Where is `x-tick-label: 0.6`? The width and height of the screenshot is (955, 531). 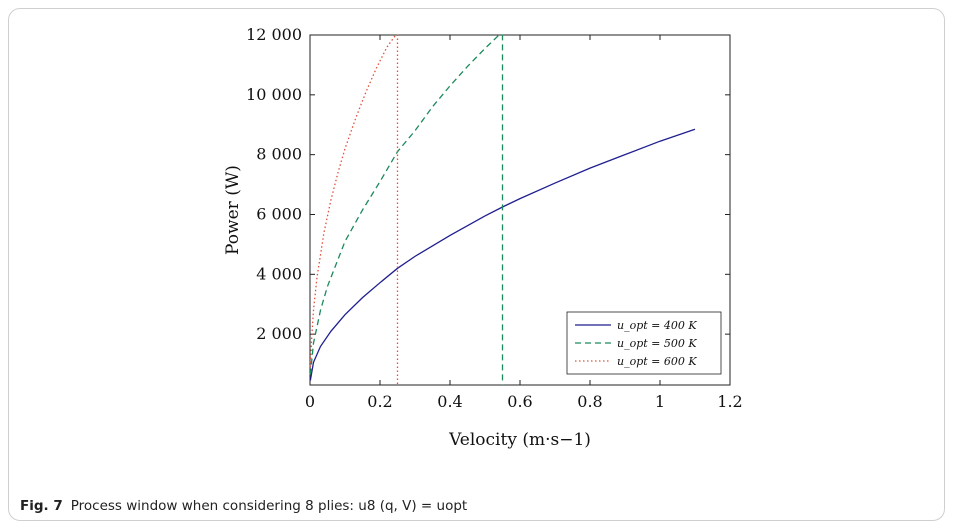 x-tick-label: 0.6 is located at coordinates (519, 401).